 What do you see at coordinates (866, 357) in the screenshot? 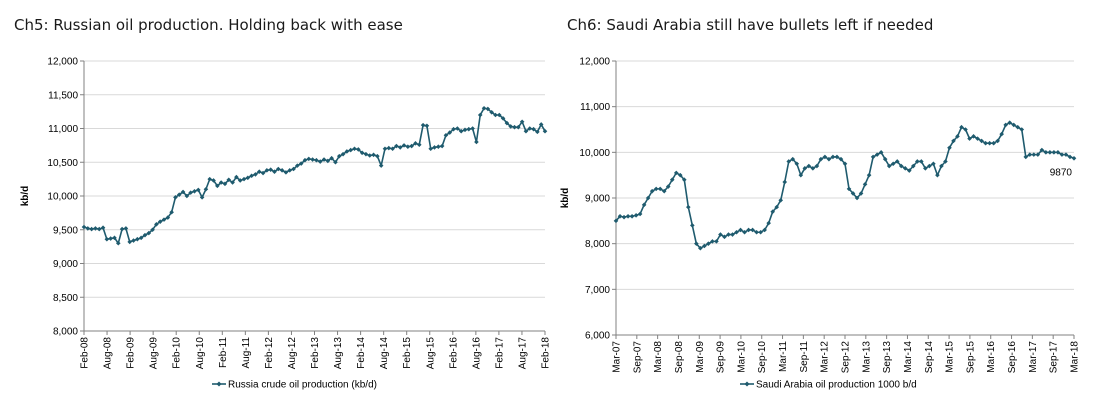
I see `x-tick-label: Mar-13` at bounding box center [866, 357].